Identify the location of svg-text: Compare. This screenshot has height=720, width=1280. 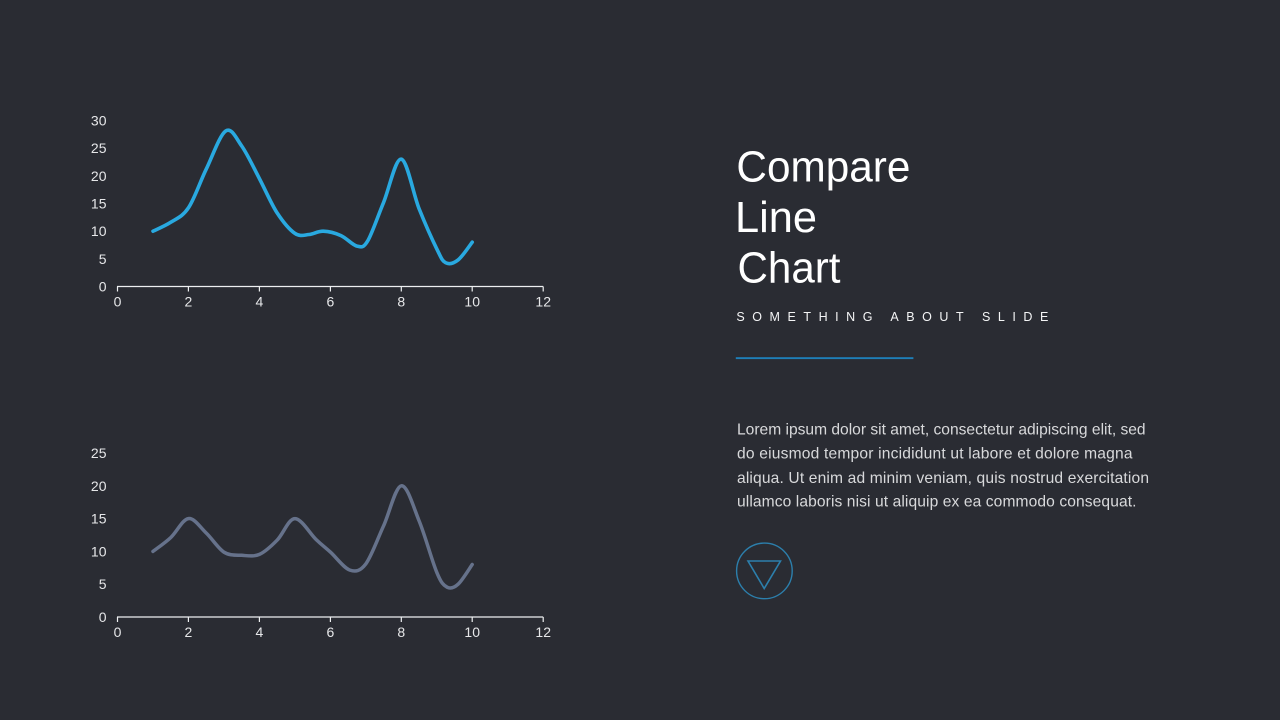
(823, 167).